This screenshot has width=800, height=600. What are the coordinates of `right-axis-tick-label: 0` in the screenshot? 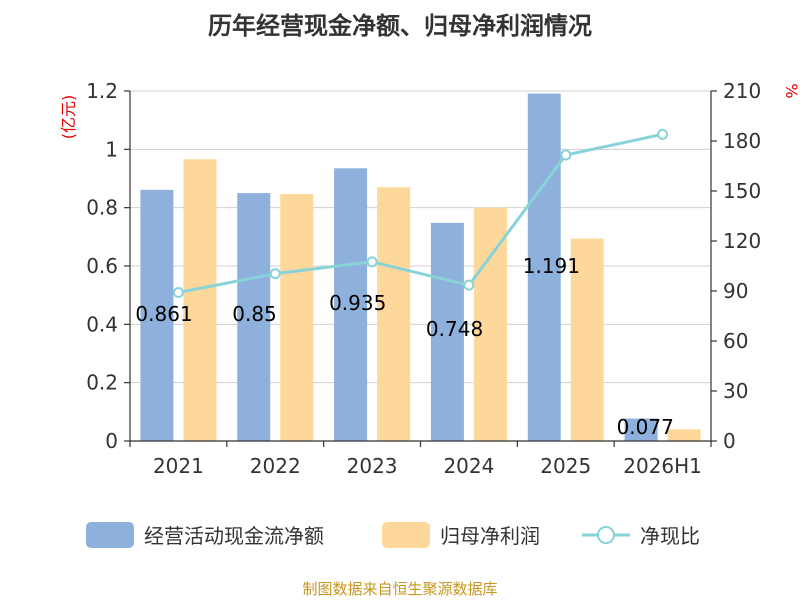 It's located at (729, 441).